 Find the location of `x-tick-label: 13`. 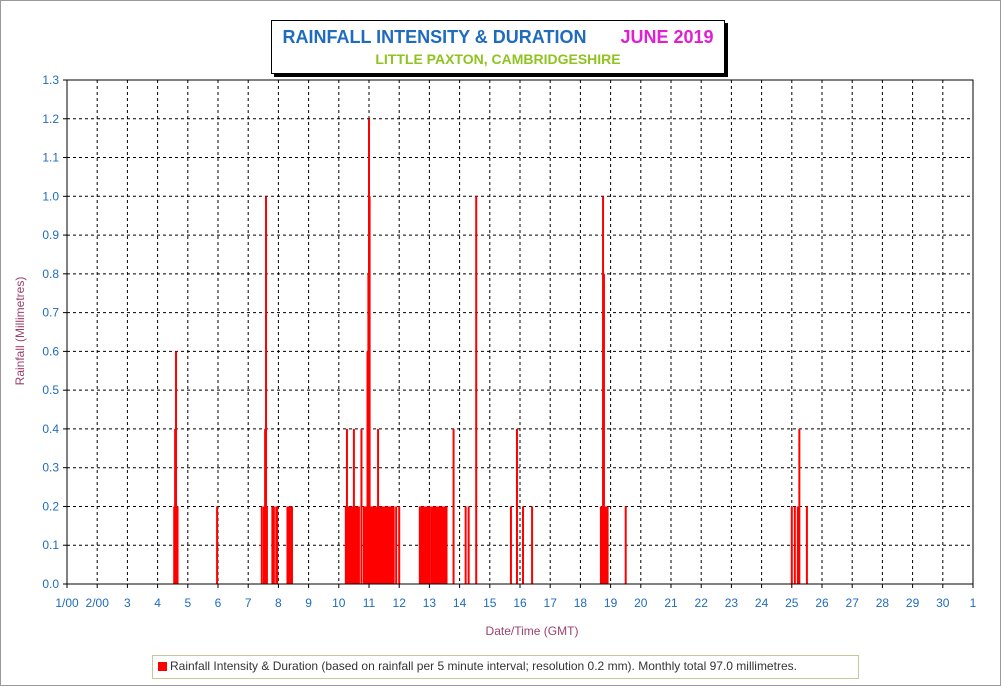

x-tick-label: 13 is located at coordinates (430, 603).